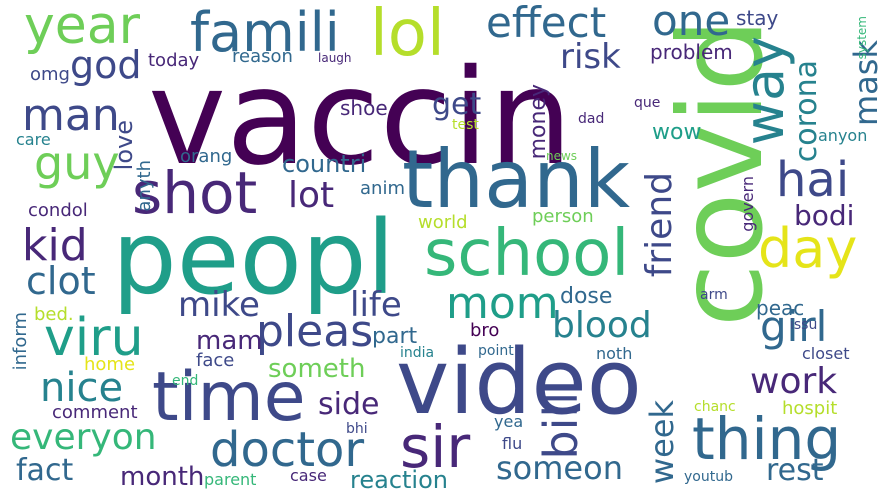 This screenshot has height=503, width=884. What do you see at coordinates (794, 381) in the screenshot?
I see `word-work: work` at bounding box center [794, 381].